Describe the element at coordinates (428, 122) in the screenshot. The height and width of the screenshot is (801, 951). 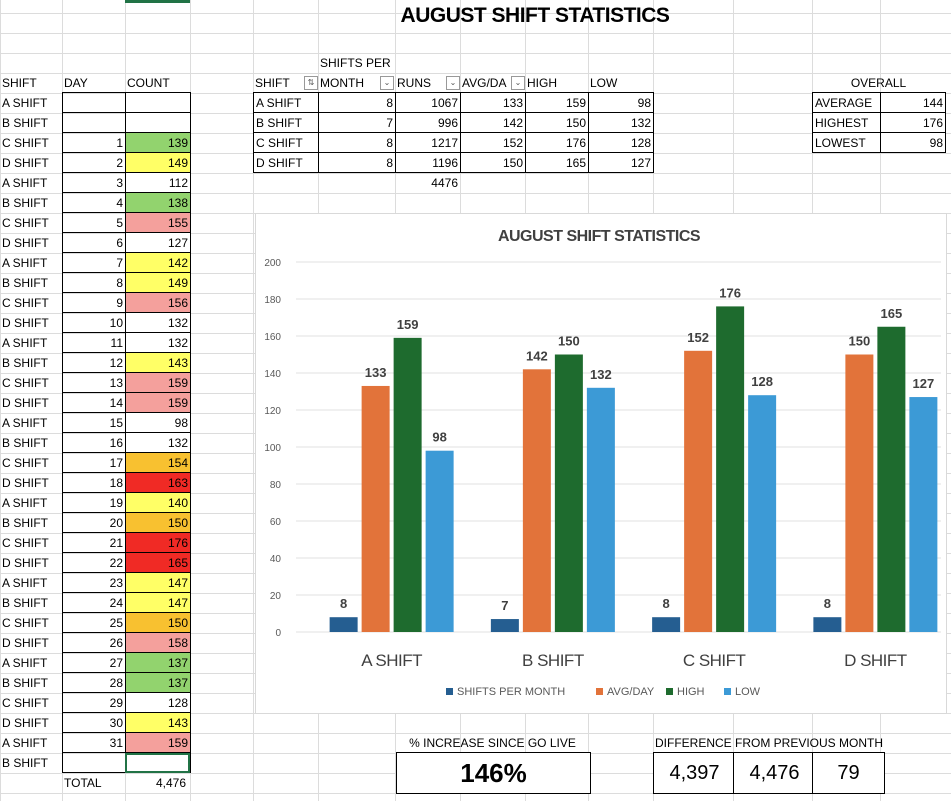
I see `summary-cell: 996` at that location.